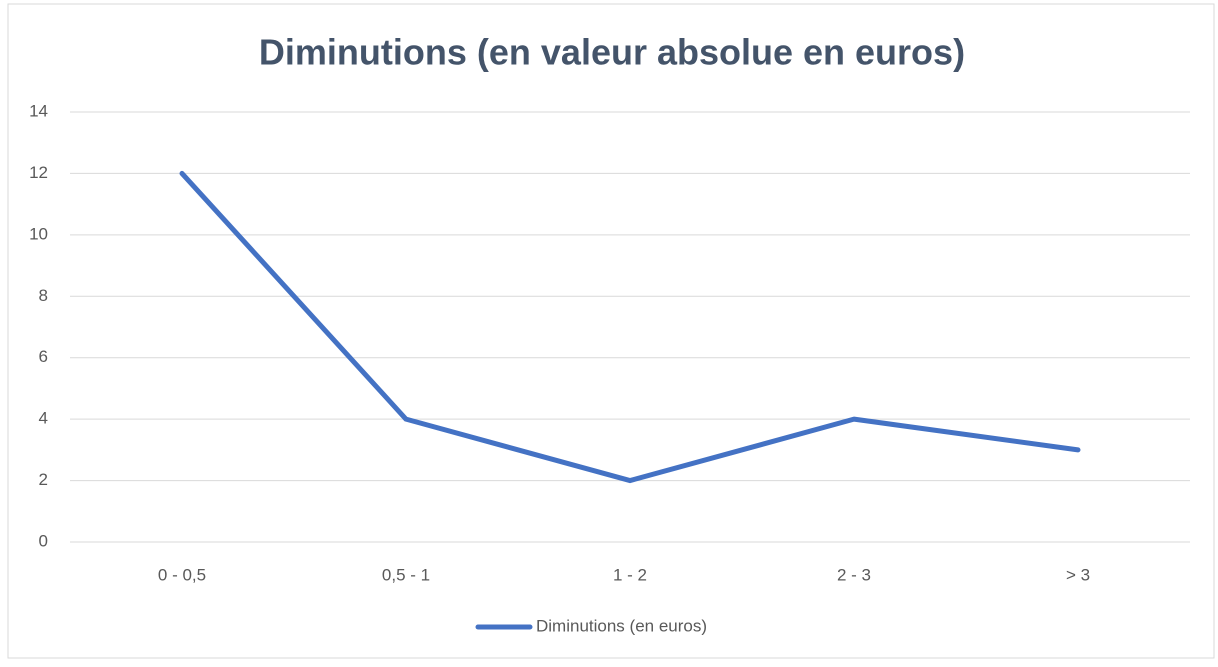  Describe the element at coordinates (43, 540) in the screenshot. I see `y-tick-label: 0` at that location.